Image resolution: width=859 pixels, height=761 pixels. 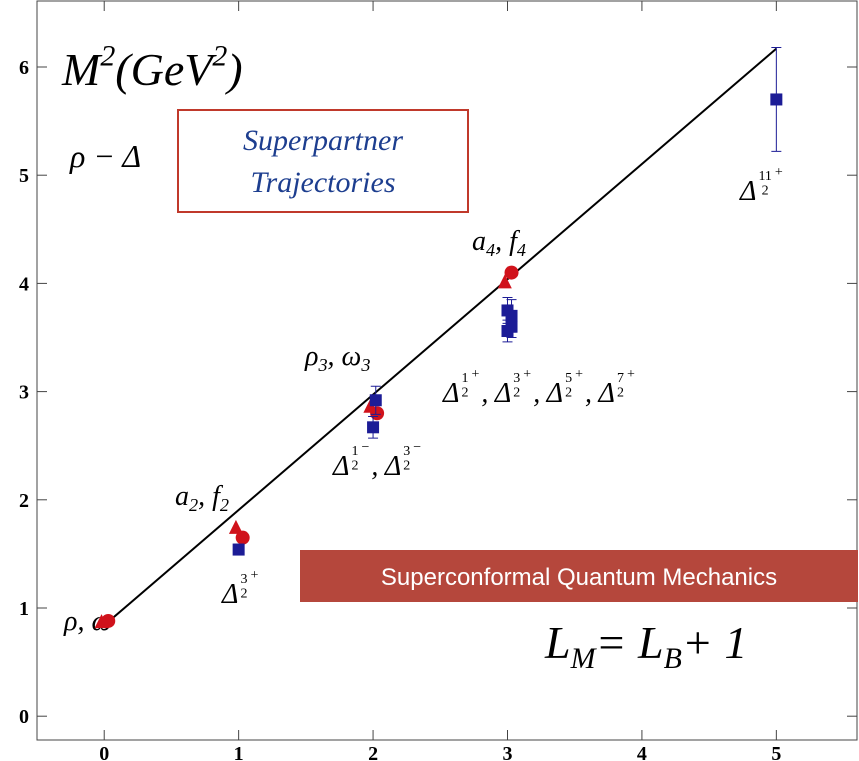 I want to click on y-tick-label: 3, so click(x=24, y=393).